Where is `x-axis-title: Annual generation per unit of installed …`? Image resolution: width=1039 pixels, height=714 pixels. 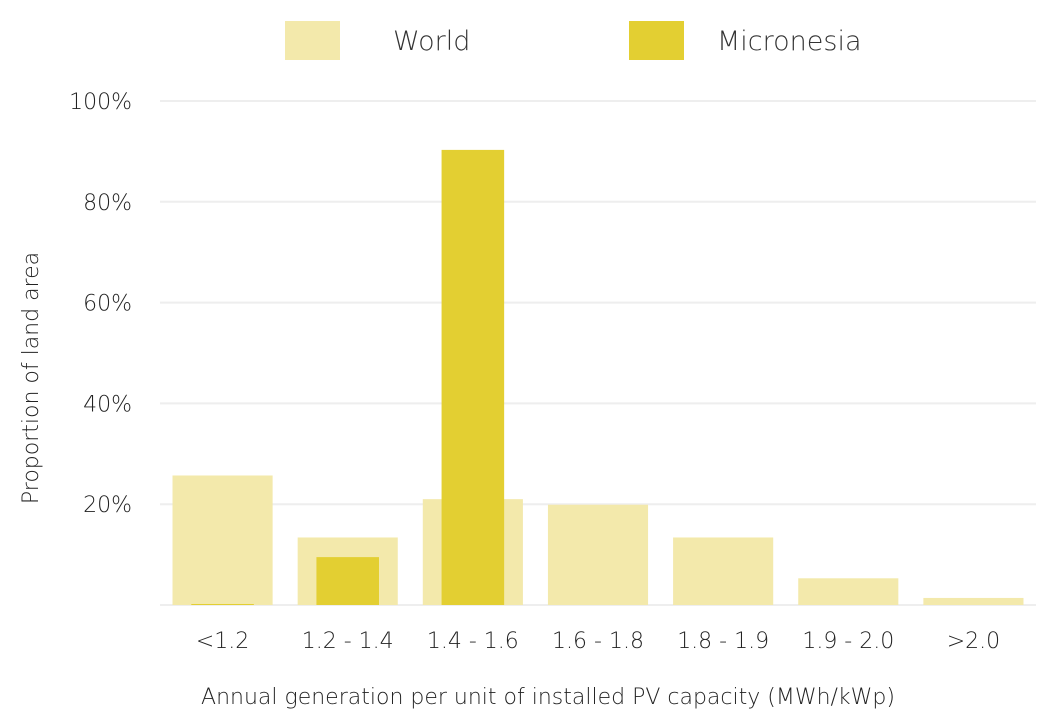
x-axis-title: Annual generation per unit of installed … is located at coordinates (548, 697).